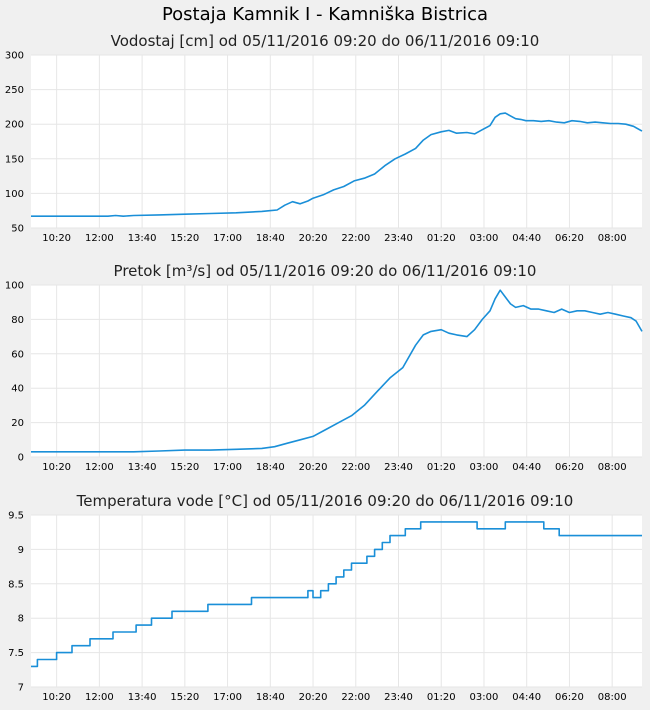  What do you see at coordinates (17, 320) in the screenshot?
I see `y-tick-label: 80` at bounding box center [17, 320].